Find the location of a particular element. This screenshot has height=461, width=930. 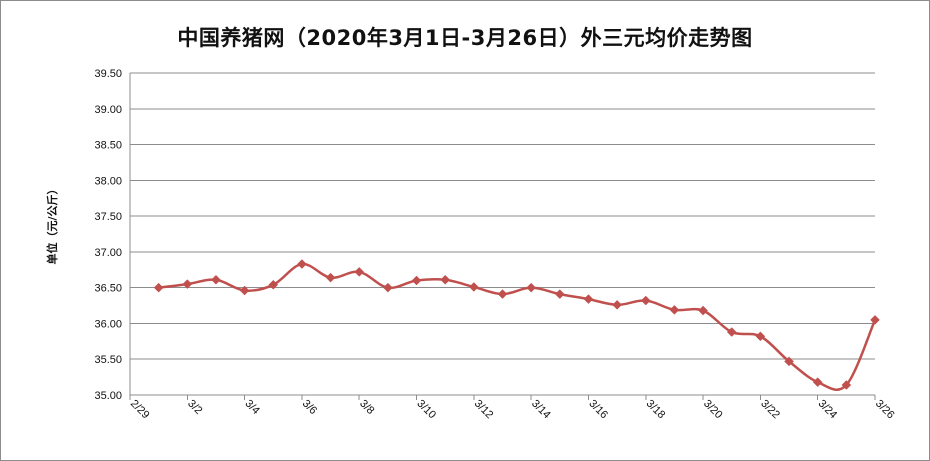

x-tick-label: 3/20 is located at coordinates (713, 410).